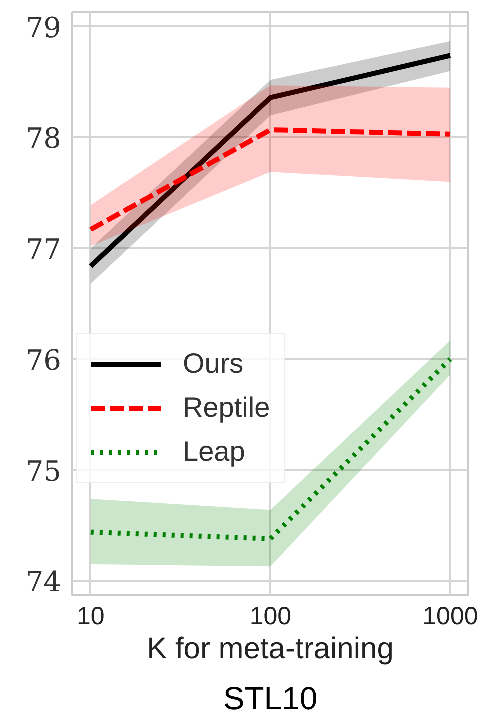 The height and width of the screenshot is (726, 490). I want to click on text: STL10, so click(270, 698).